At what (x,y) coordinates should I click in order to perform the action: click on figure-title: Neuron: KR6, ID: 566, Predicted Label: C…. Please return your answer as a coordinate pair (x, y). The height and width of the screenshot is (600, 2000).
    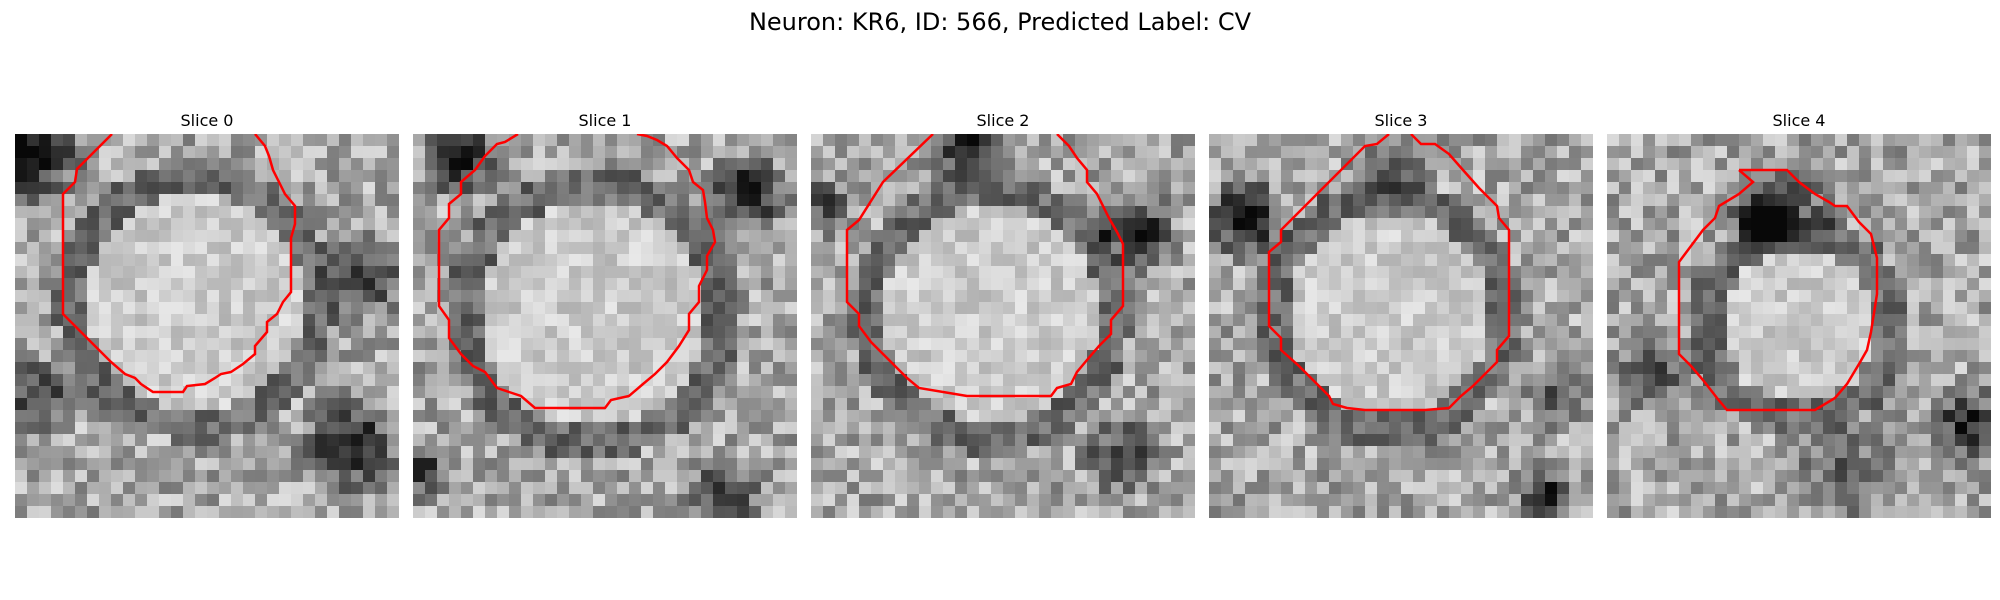
    Looking at the image, I should click on (1000, 22).